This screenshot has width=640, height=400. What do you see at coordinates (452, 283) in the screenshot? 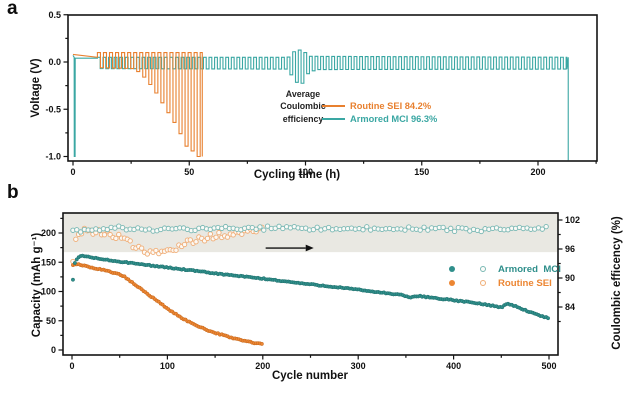
I see `routine-sei-filled-marker` at bounding box center [452, 283].